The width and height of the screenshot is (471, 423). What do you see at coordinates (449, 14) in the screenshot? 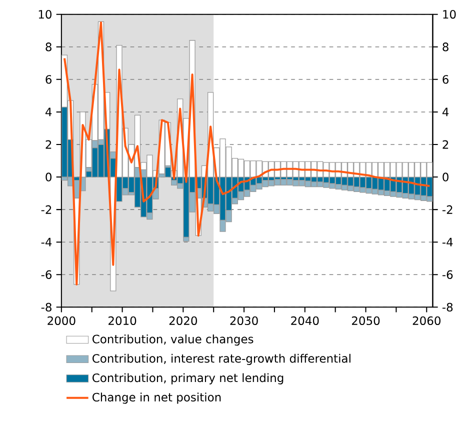
I see `y2-tick-label: 10` at bounding box center [449, 14].